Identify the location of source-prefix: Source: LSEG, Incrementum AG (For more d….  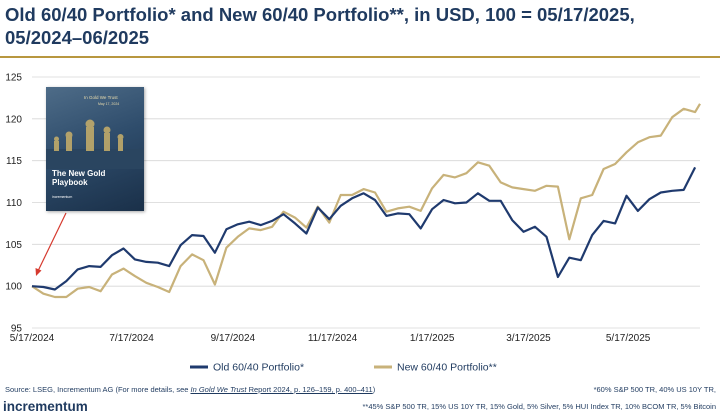
(98, 389).